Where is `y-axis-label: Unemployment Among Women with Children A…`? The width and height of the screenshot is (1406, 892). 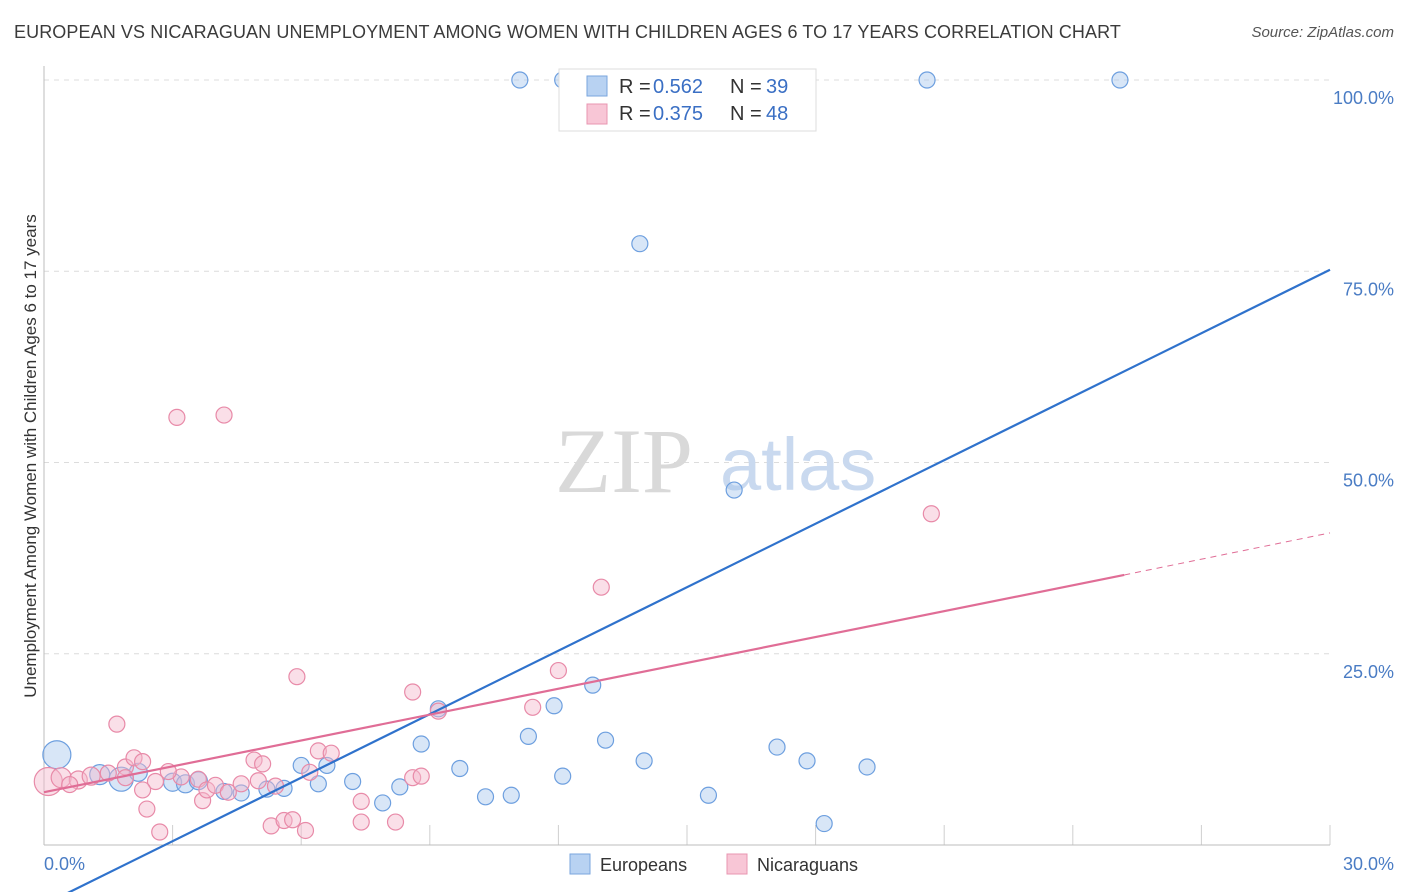
y-axis-label: Unemployment Among Women with Children A… is located at coordinates (30, 456).